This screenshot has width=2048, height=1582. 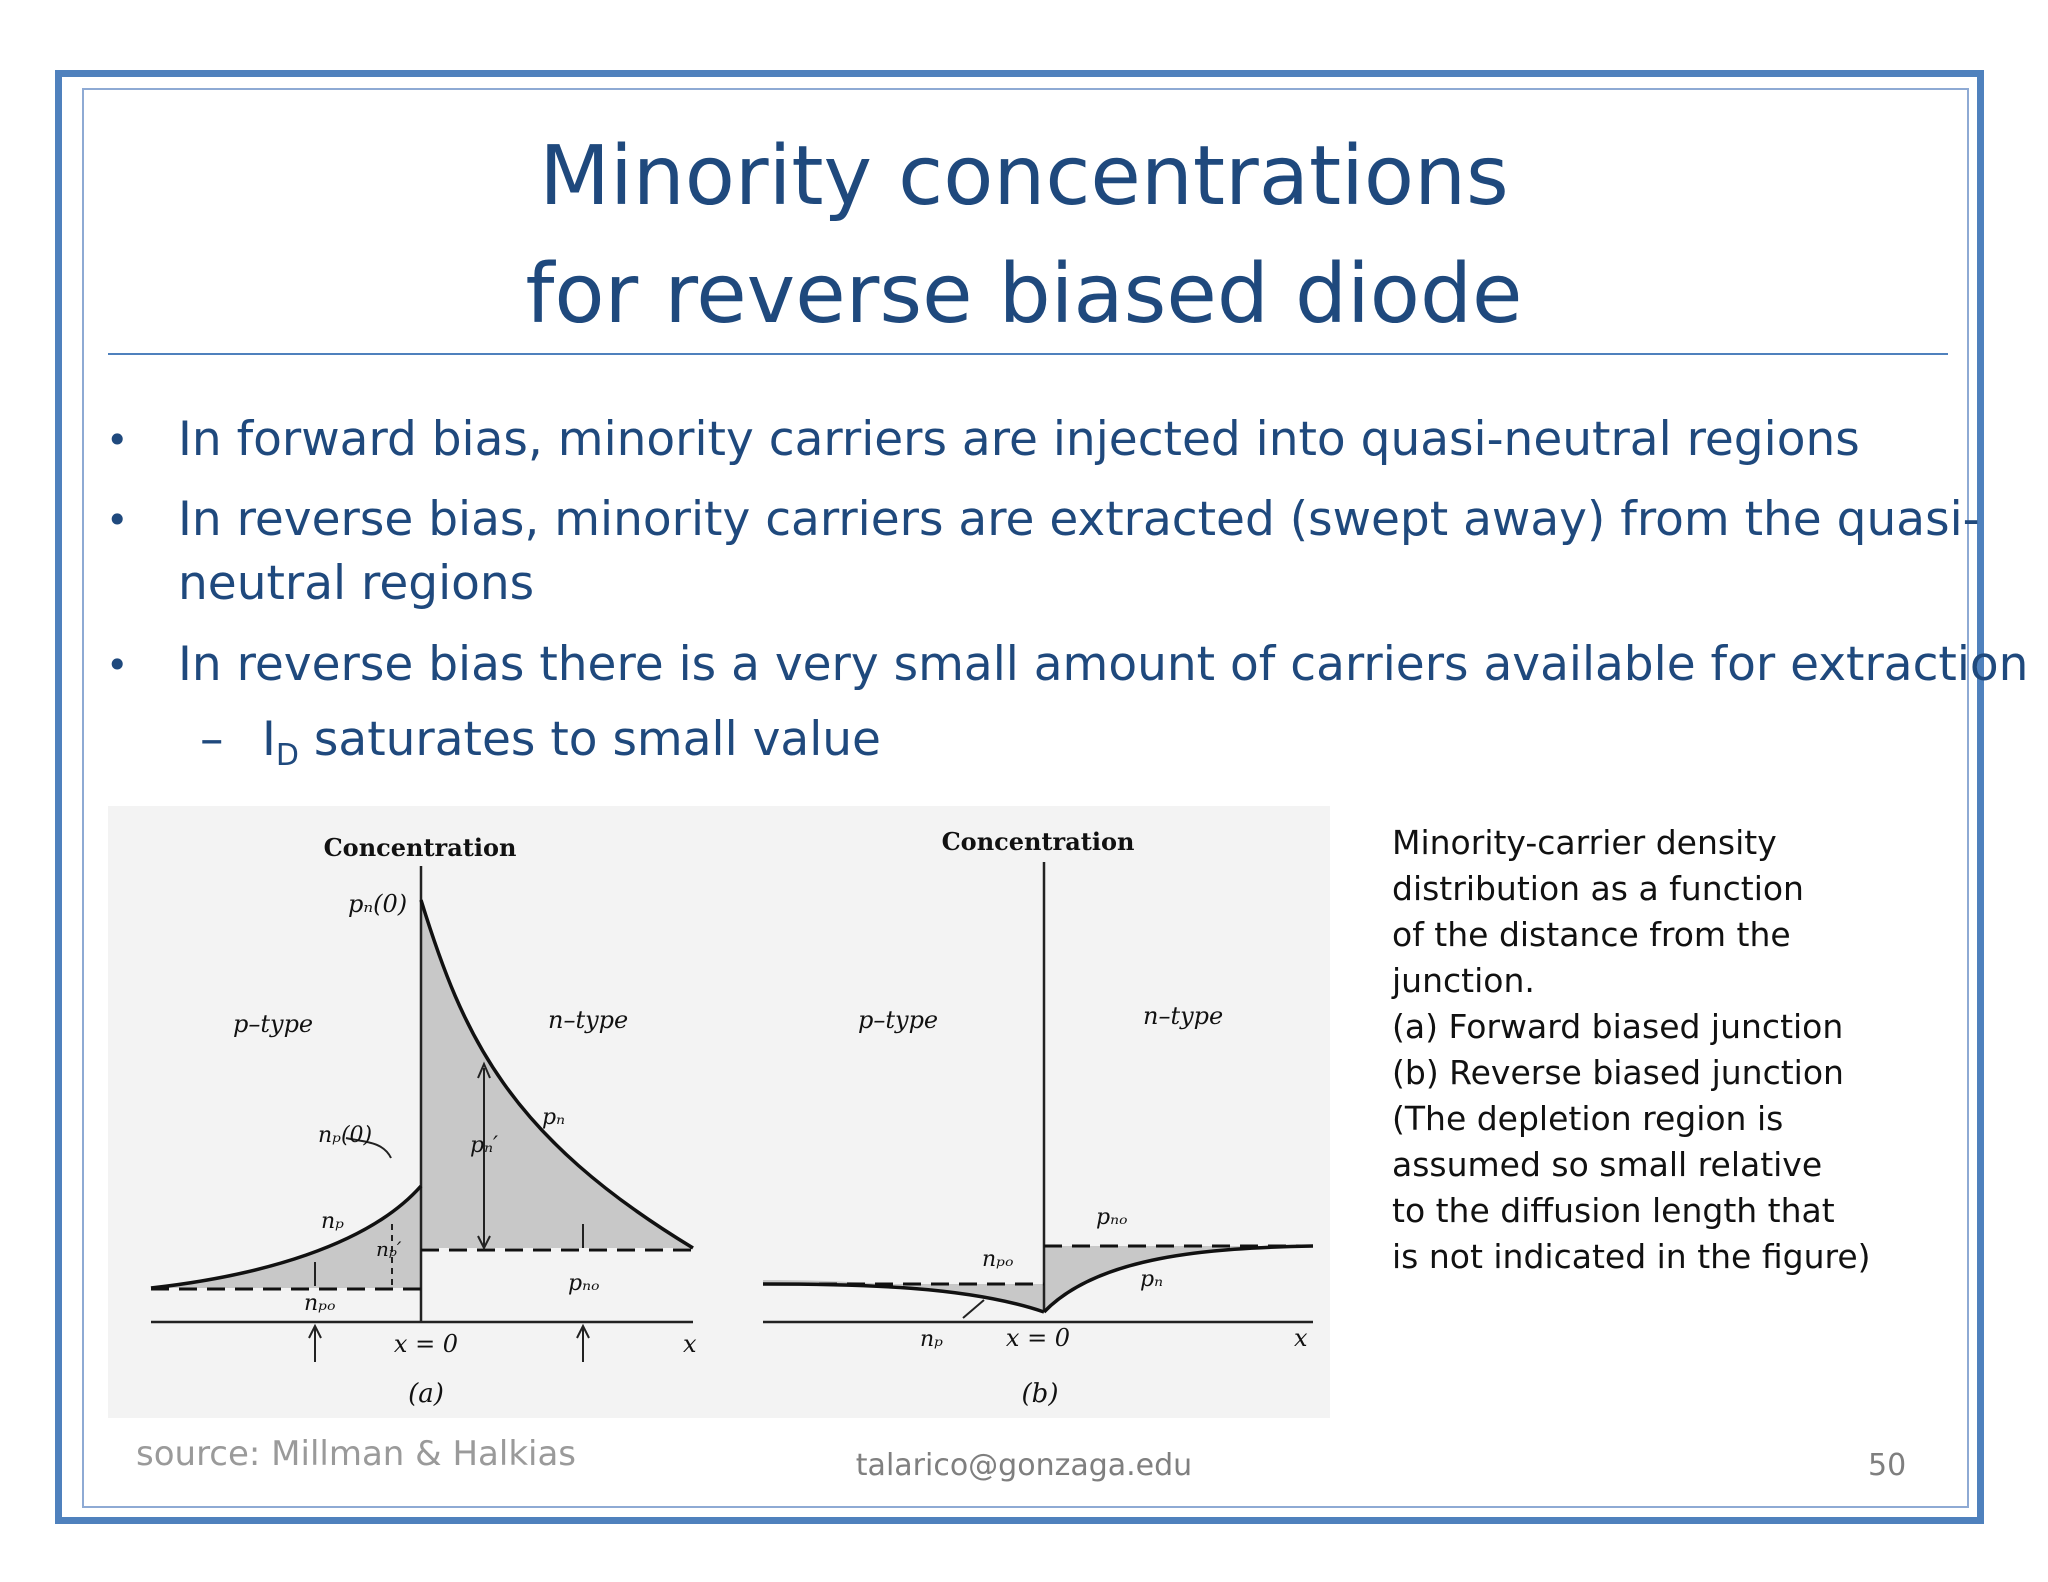 I want to click on panel-b-np-curve, so click(x=903, y=1298).